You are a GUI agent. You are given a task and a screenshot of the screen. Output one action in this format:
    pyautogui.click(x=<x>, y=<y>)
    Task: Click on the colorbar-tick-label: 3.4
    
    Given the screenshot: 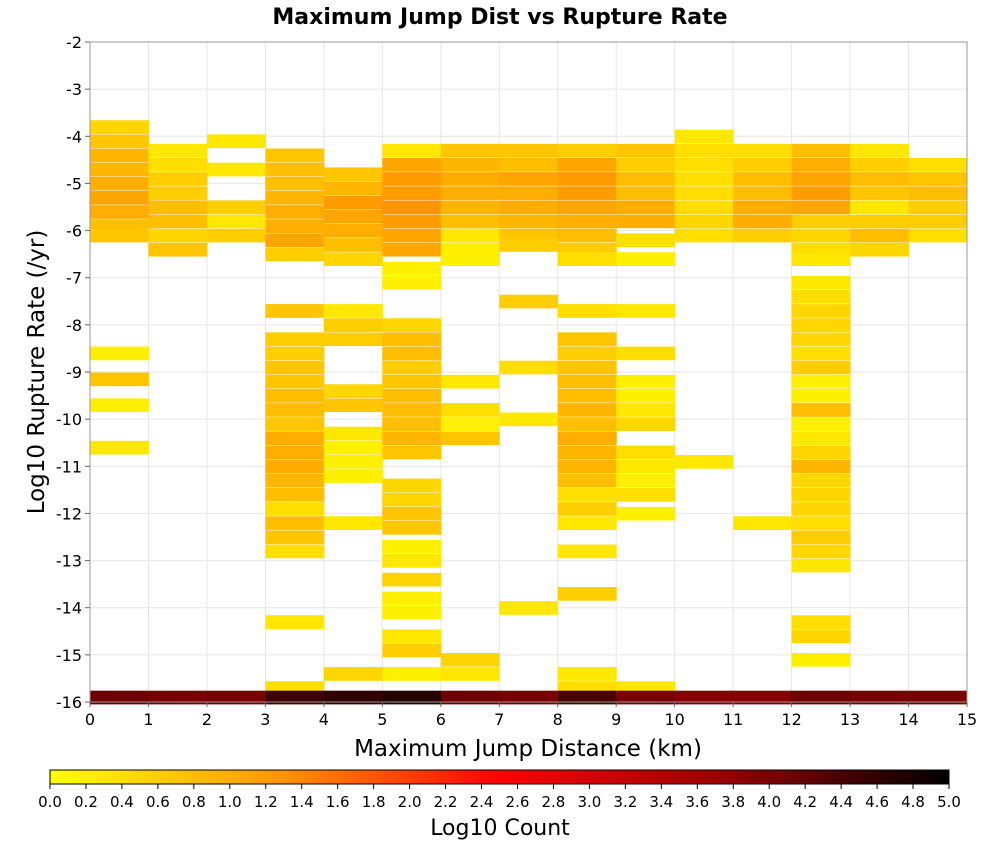 What is the action you would take?
    pyautogui.click(x=661, y=802)
    